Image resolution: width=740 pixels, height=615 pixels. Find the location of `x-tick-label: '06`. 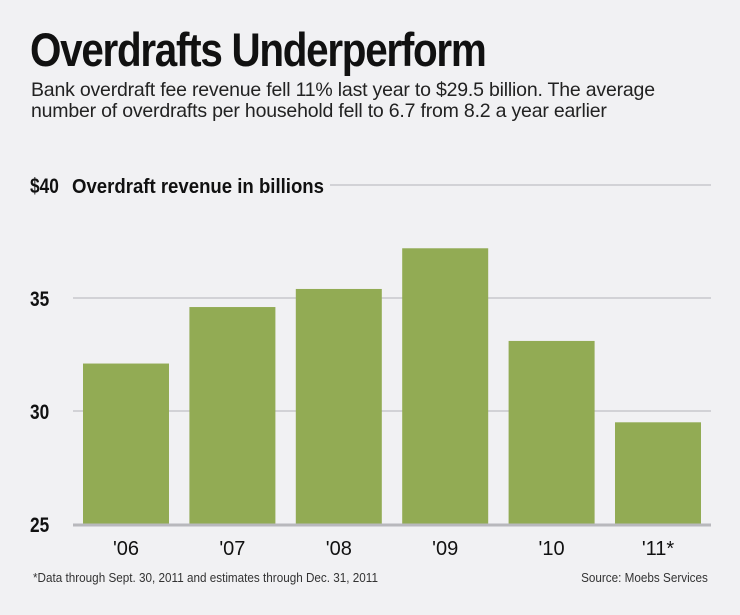

x-tick-label: '06 is located at coordinates (126, 549).